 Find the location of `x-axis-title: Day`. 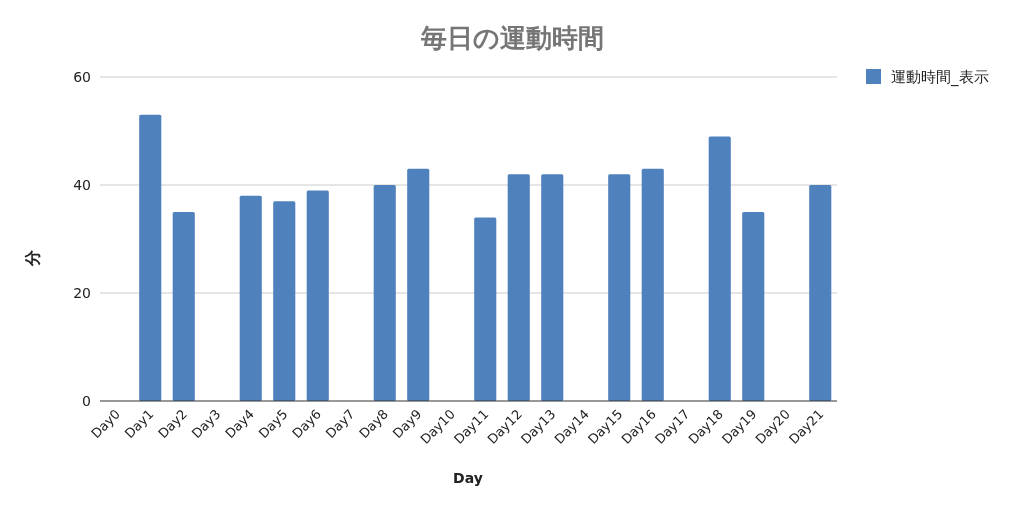

x-axis-title: Day is located at coordinates (468, 478).